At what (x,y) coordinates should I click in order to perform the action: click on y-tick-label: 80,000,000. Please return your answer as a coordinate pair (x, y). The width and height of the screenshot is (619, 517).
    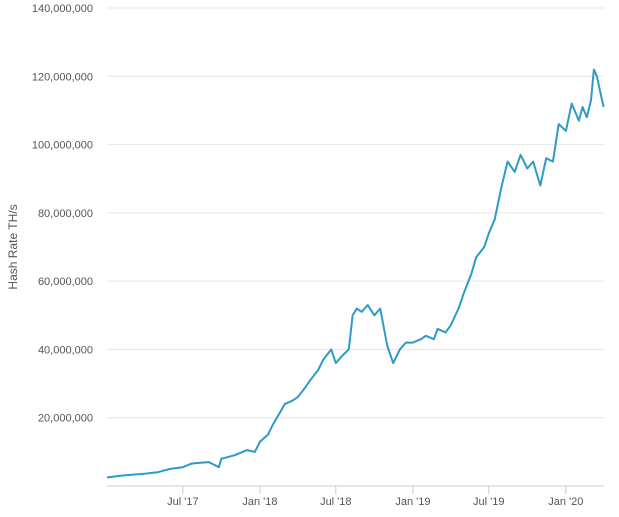
    Looking at the image, I should click on (65, 214).